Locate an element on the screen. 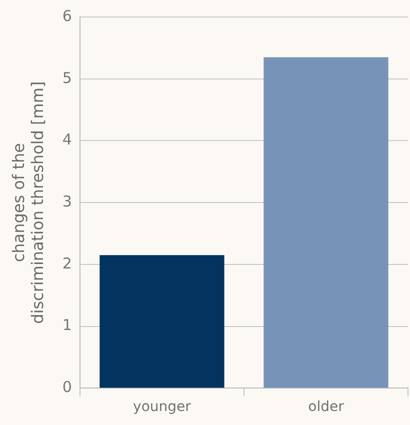 The height and width of the screenshot is (425, 410). y-tick-label: 2 is located at coordinates (67, 263).